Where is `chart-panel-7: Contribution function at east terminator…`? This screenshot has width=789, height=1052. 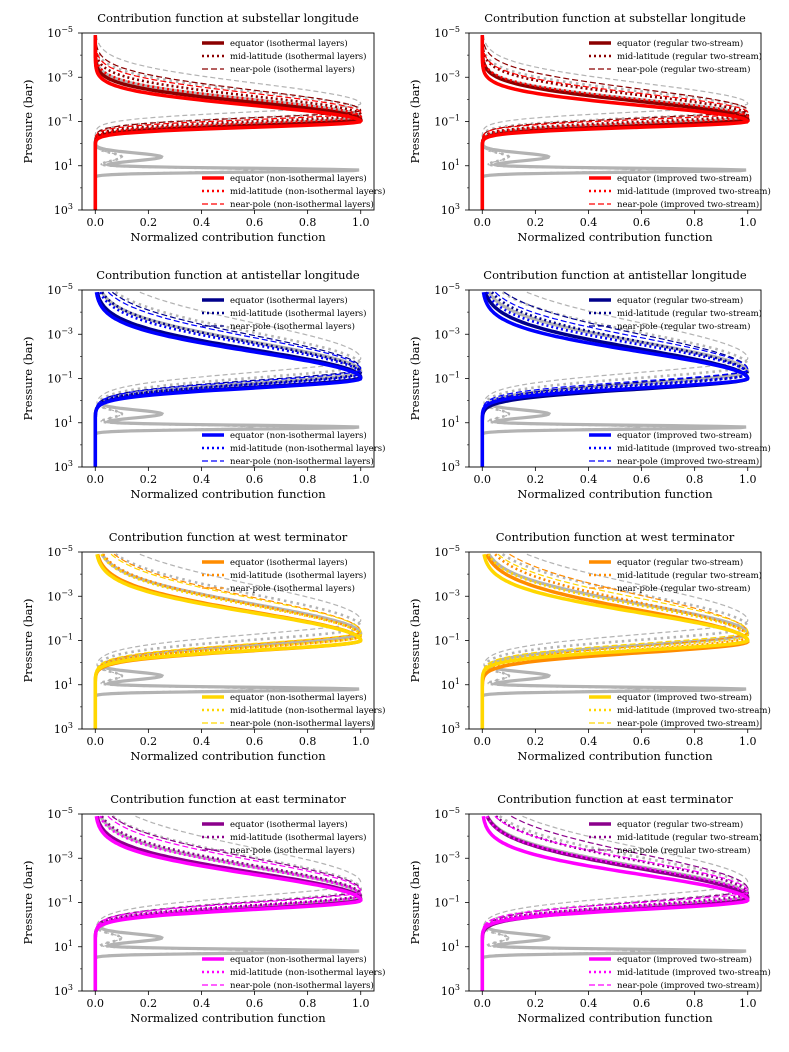 chart-panel-7: Contribution function at east terminator… is located at coordinates (203, 908).